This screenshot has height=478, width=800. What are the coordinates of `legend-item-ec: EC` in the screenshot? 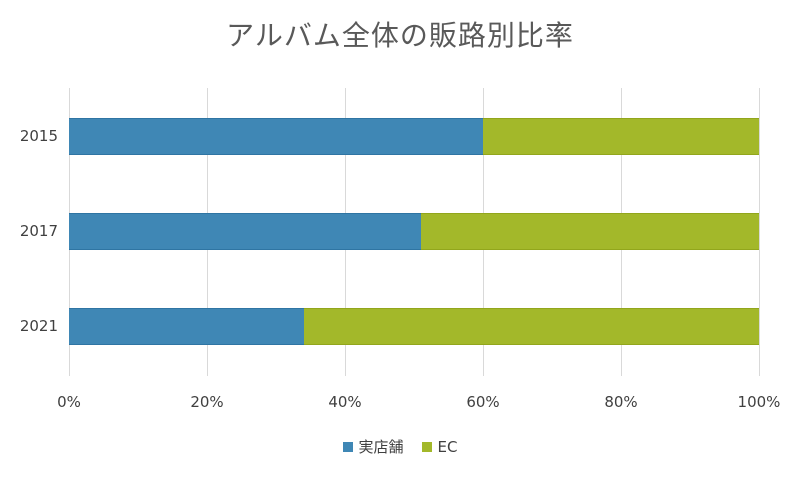 It's located at (439, 446).